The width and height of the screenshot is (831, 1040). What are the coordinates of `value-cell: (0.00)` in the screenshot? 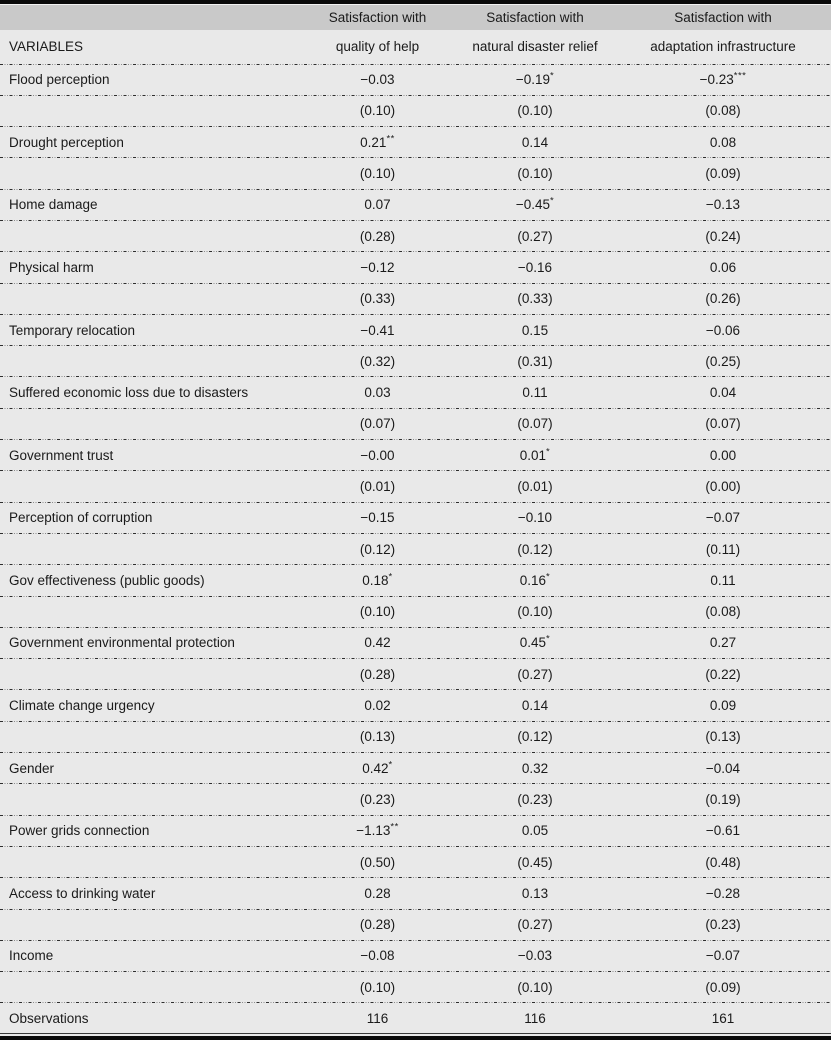 It's located at (723, 486).